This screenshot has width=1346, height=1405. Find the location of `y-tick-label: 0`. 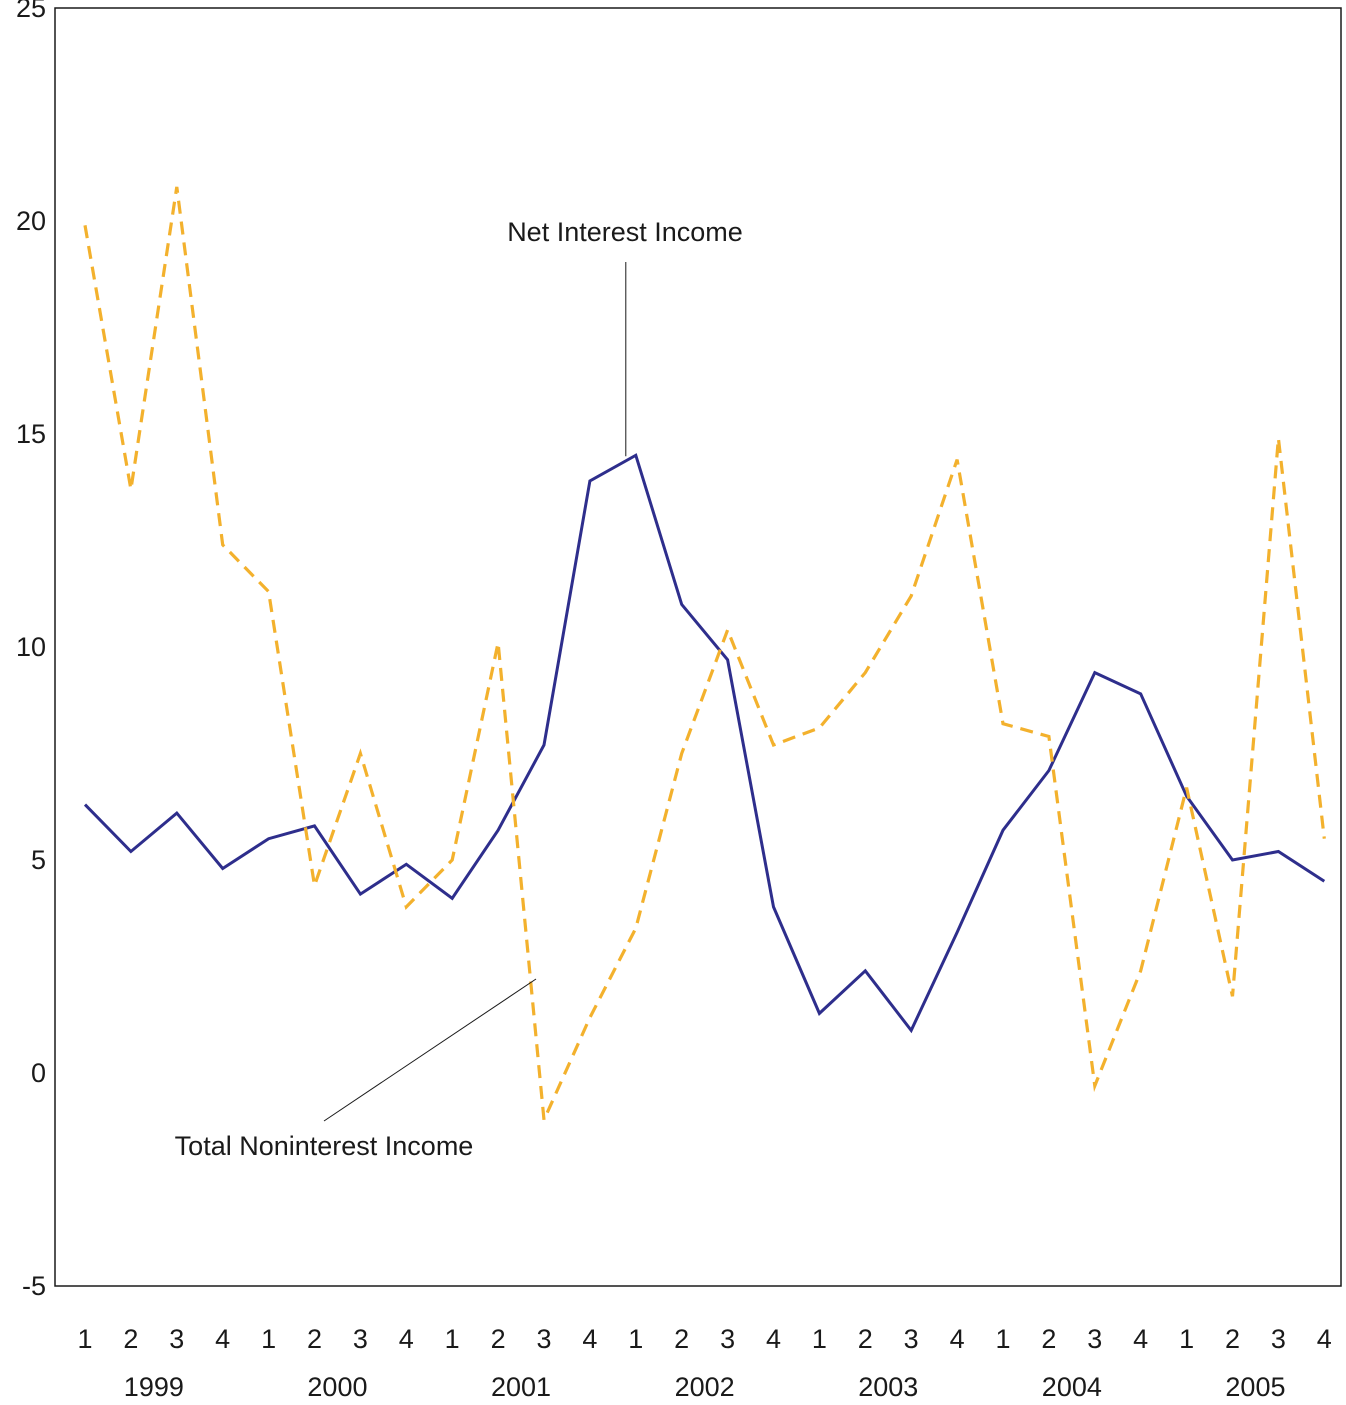

y-tick-label: 0 is located at coordinates (38, 1073).